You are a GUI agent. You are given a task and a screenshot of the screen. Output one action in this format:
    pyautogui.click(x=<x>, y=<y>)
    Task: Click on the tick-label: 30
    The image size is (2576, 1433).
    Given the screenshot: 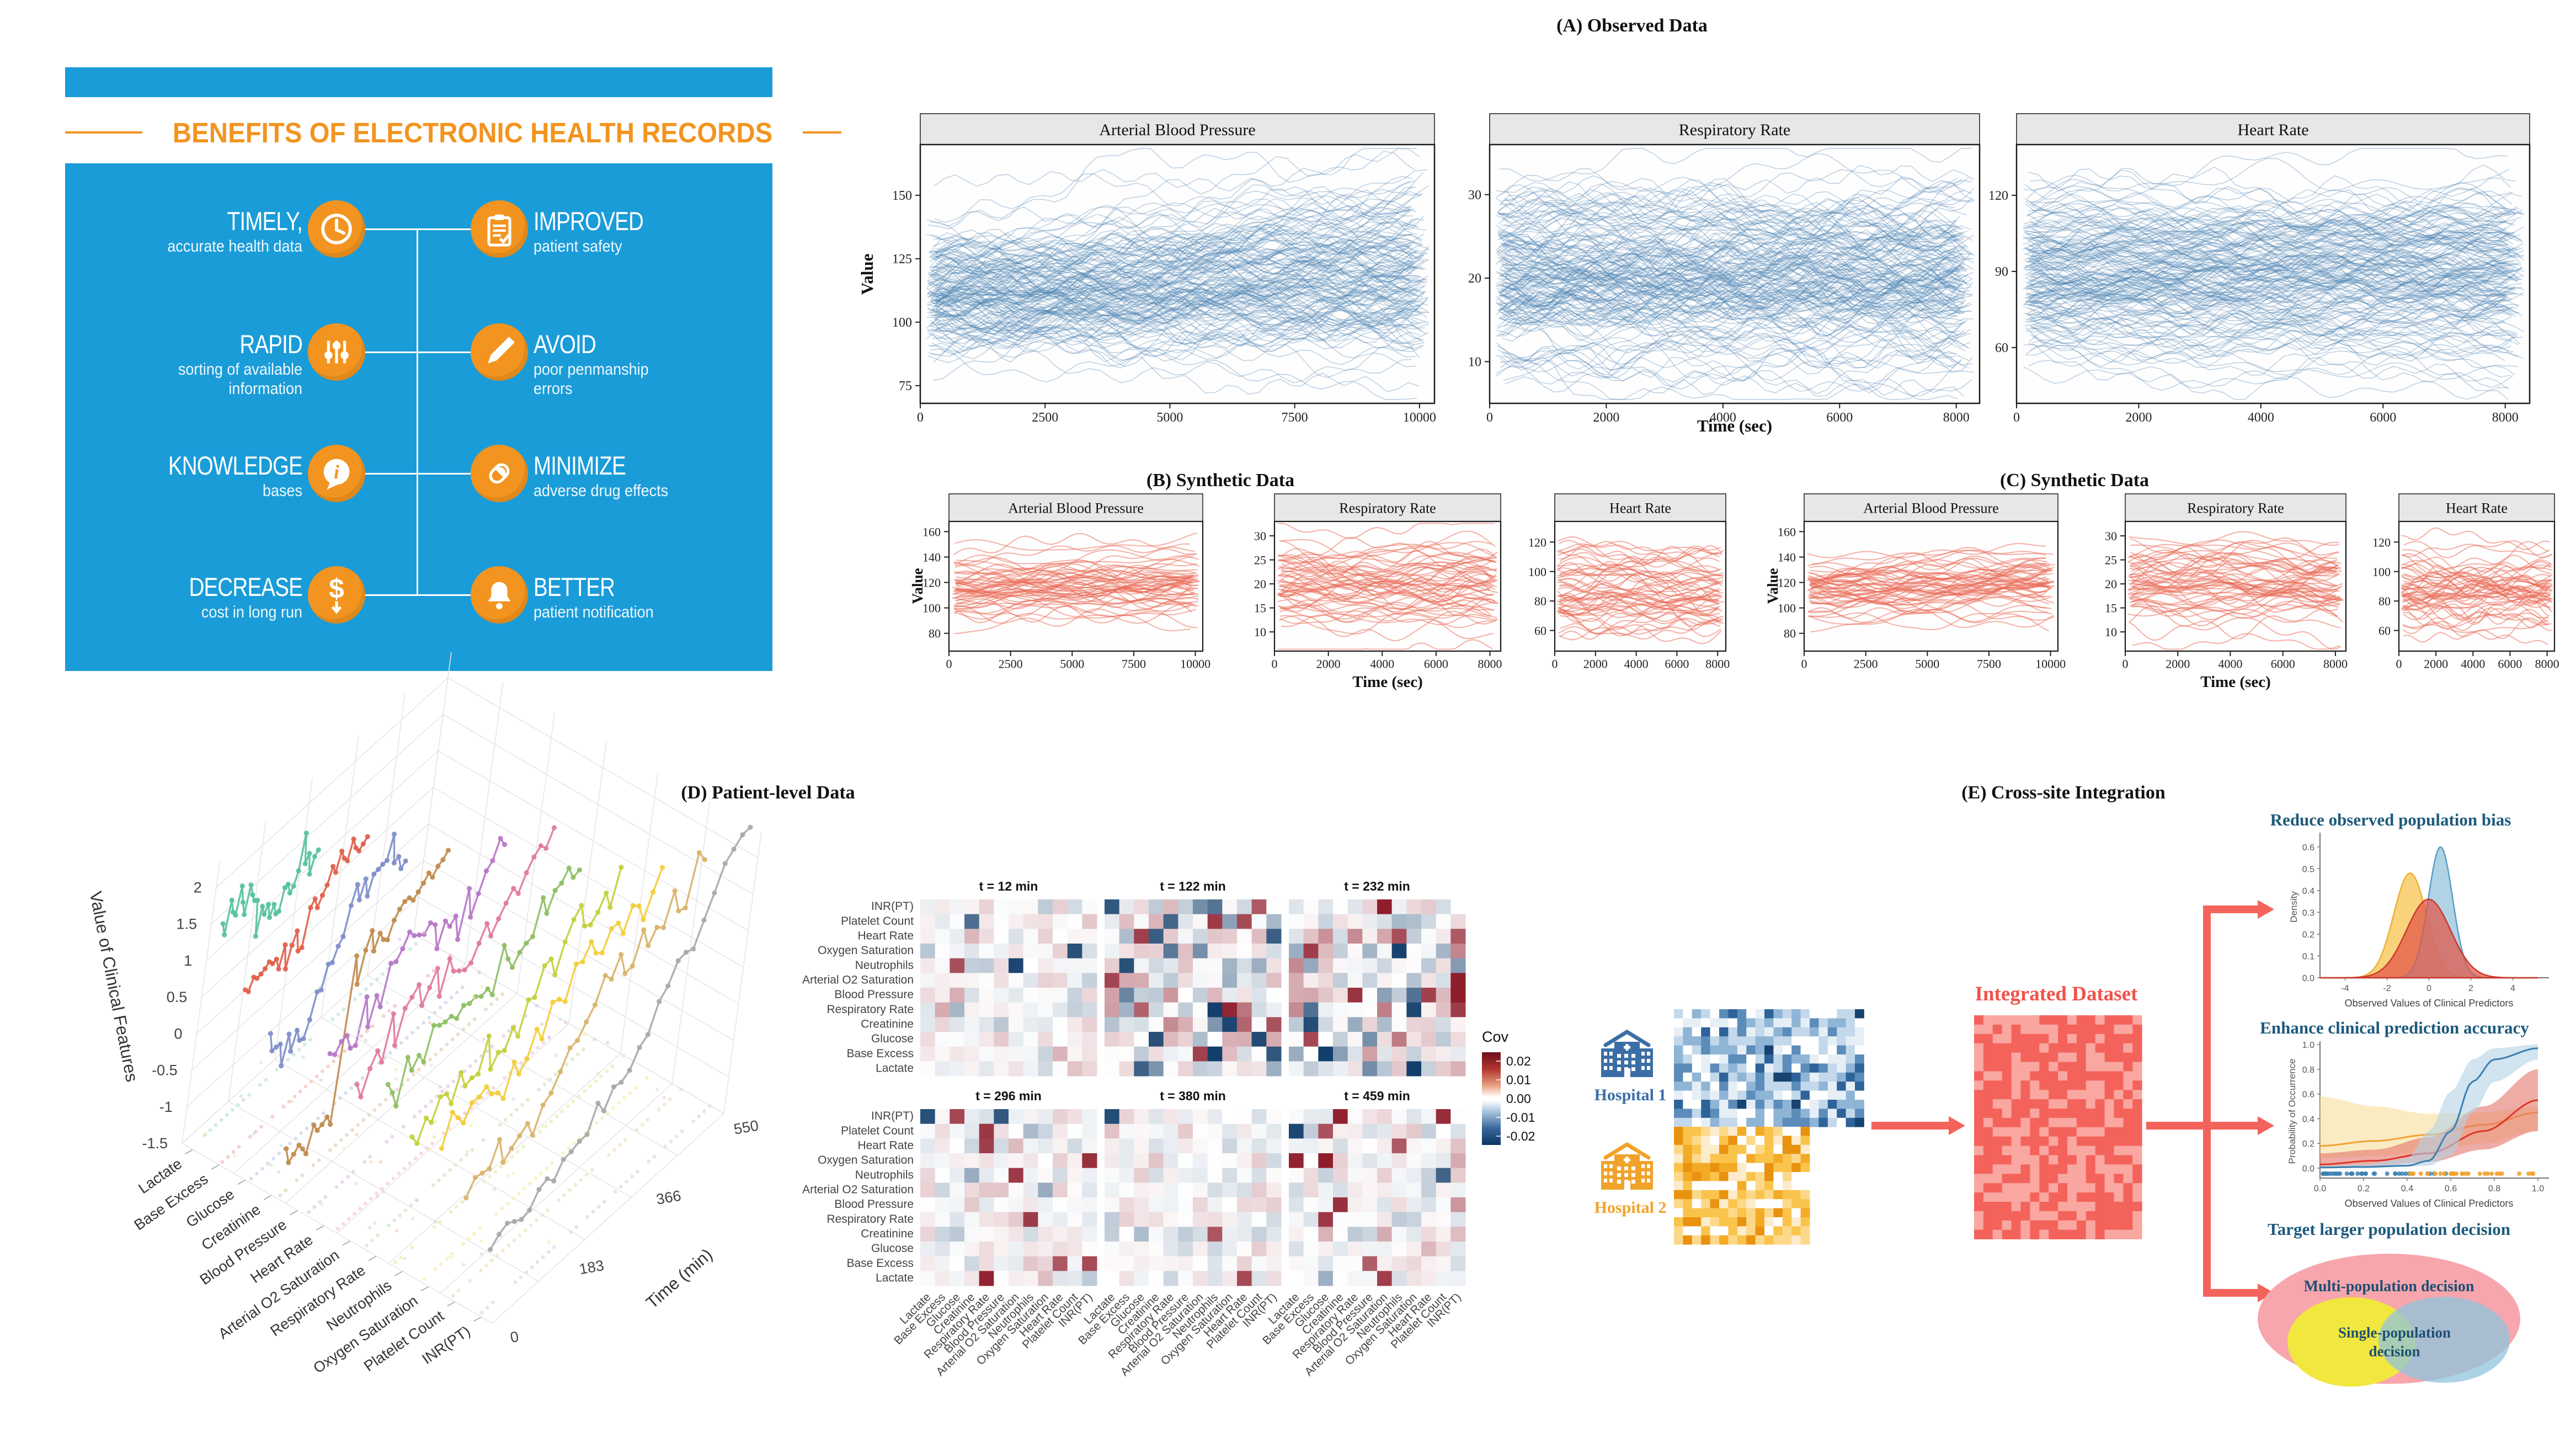 What is the action you would take?
    pyautogui.click(x=1474, y=195)
    